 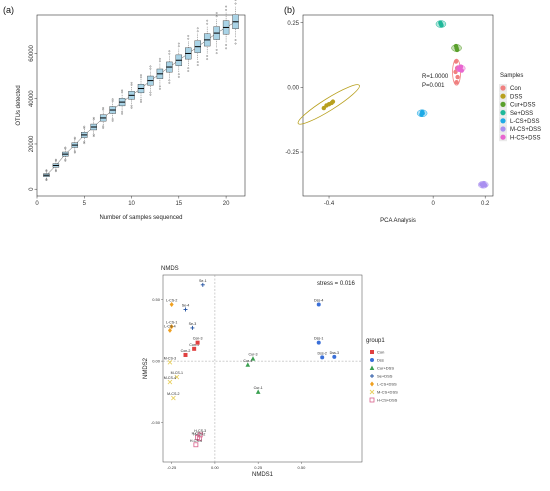 What do you see at coordinates (171, 323) in the screenshot?
I see `panel-c-point-label: L-CS-1` at bounding box center [171, 323].